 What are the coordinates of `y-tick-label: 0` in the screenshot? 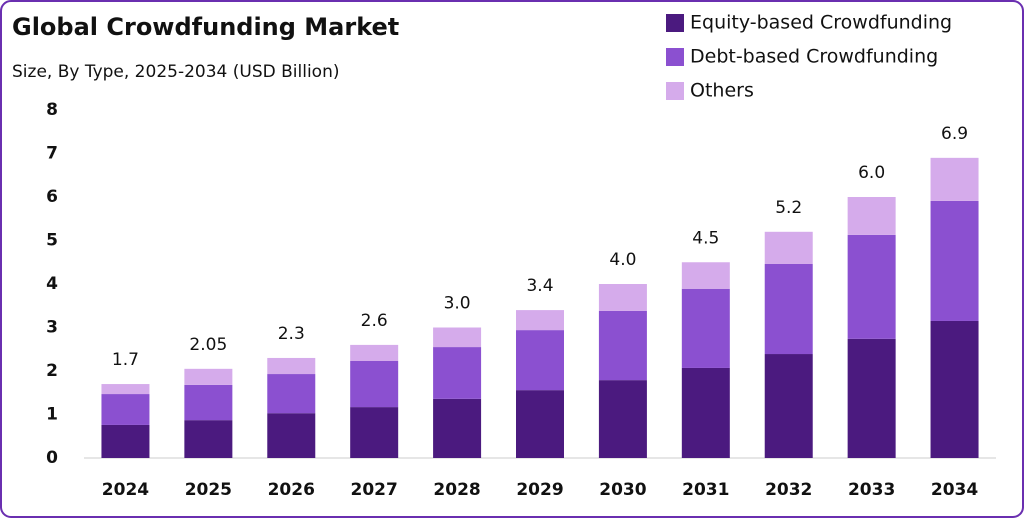 It's located at (52, 458).